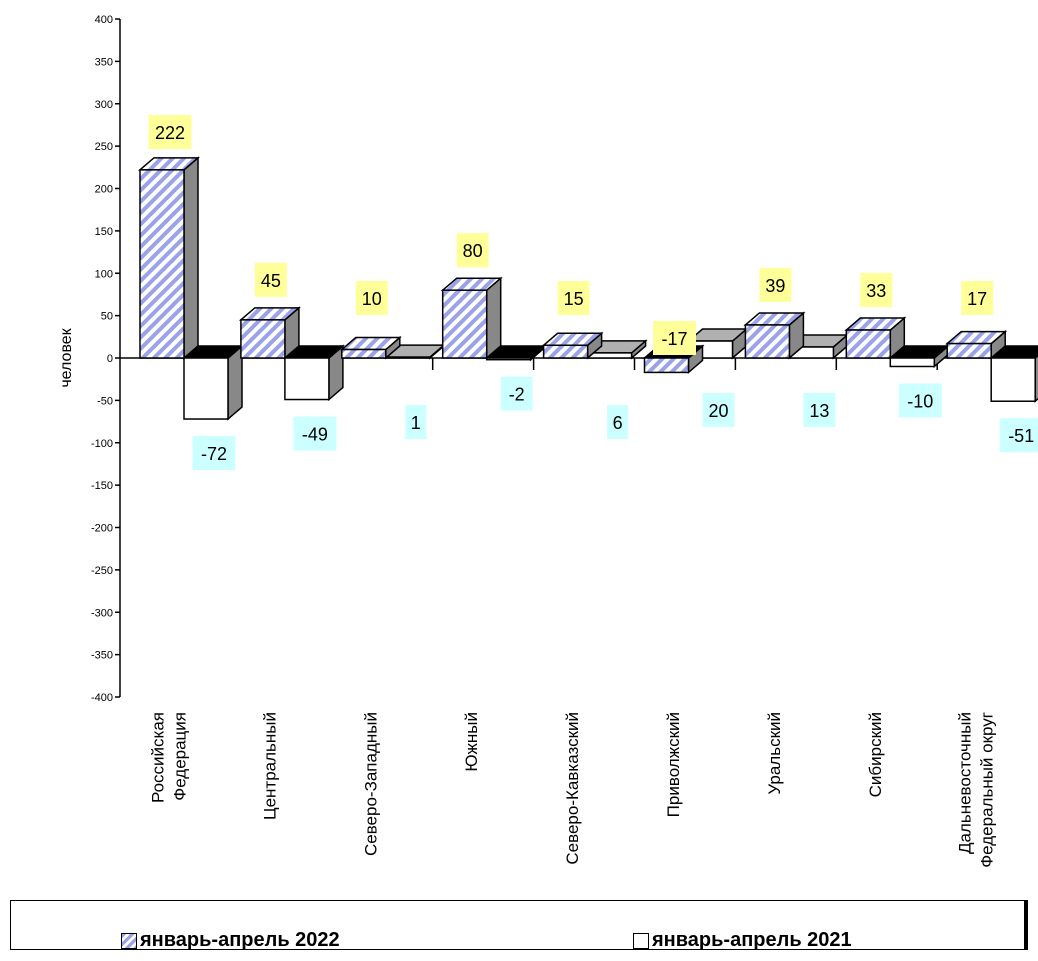 This screenshot has width=1038, height=961. I want to click on category-label-line: Северо-Западный, so click(370, 784).